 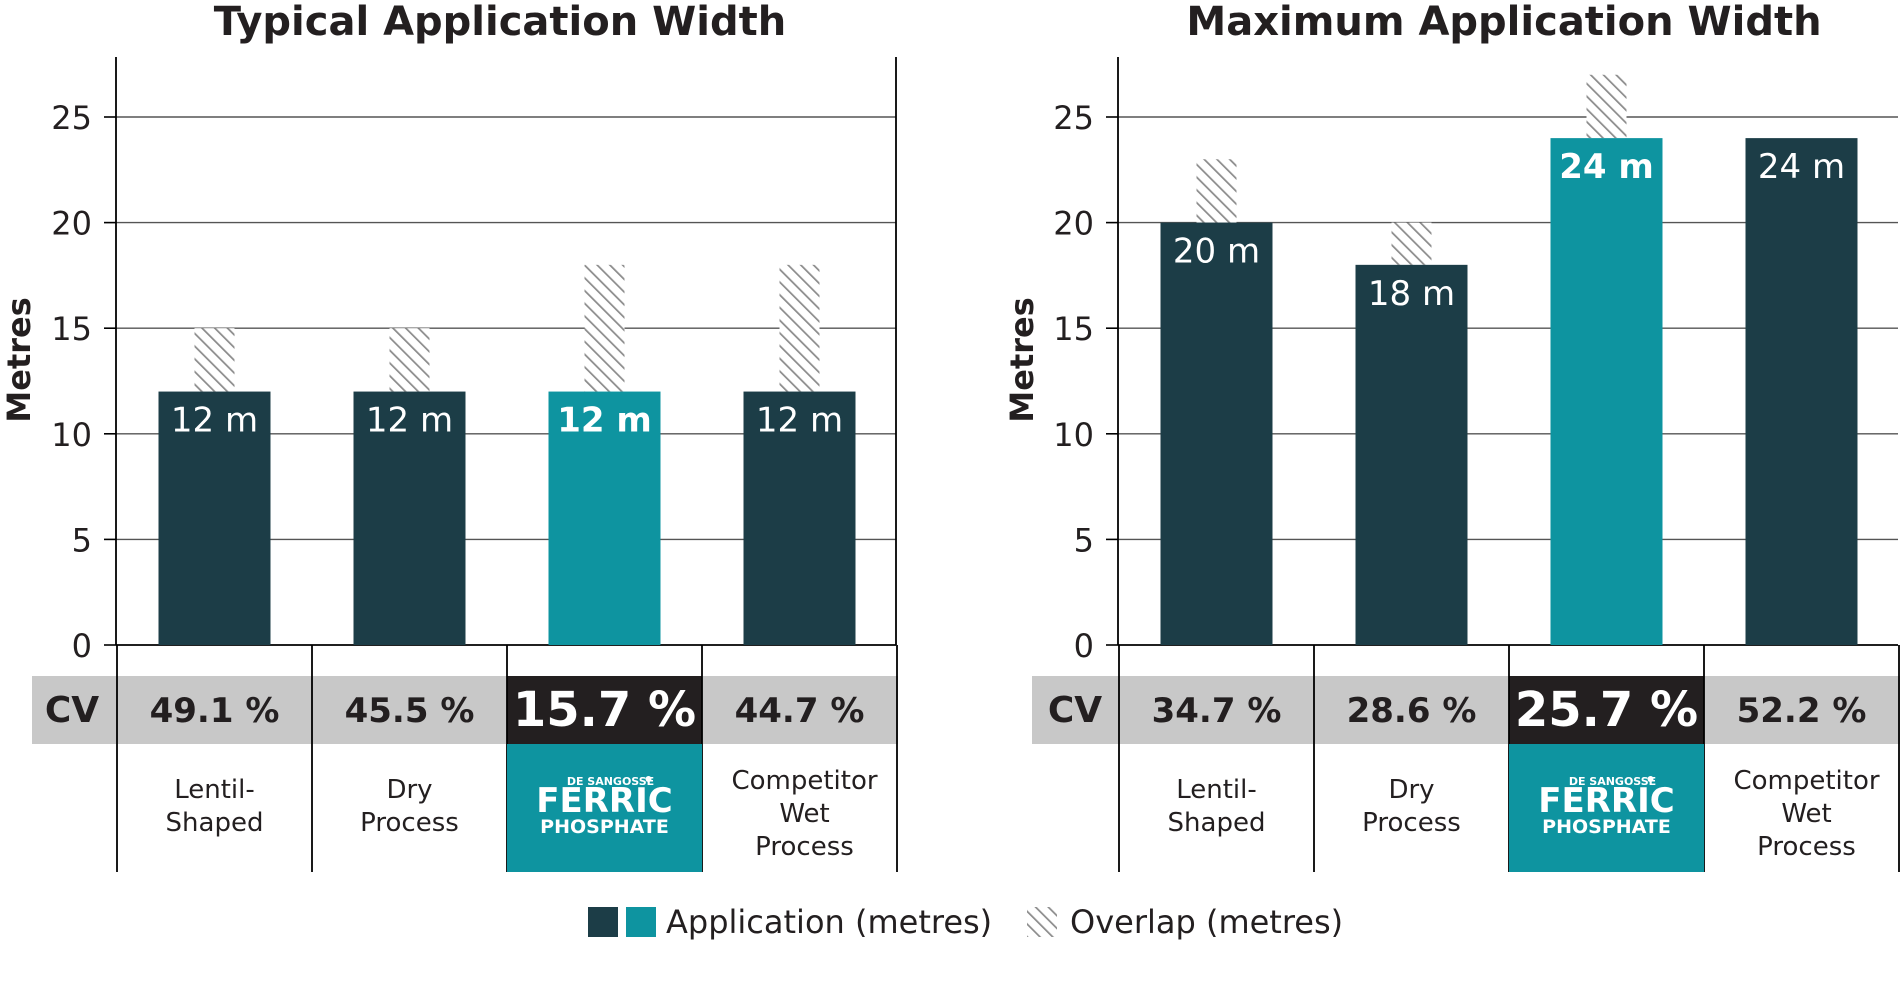 What do you see at coordinates (829, 922) in the screenshot?
I see `legend-application-label: Application (metres)` at bounding box center [829, 922].